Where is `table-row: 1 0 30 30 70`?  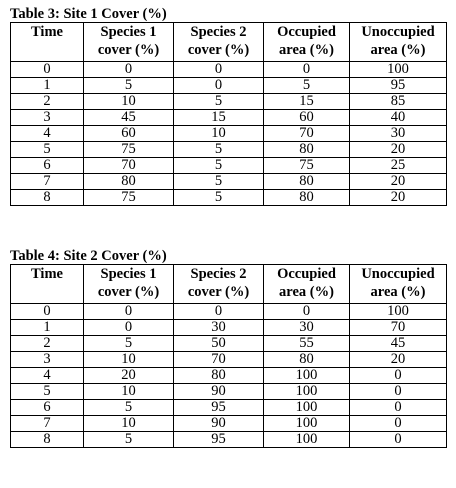 table-row: 1 0 30 30 70 is located at coordinates (228, 327).